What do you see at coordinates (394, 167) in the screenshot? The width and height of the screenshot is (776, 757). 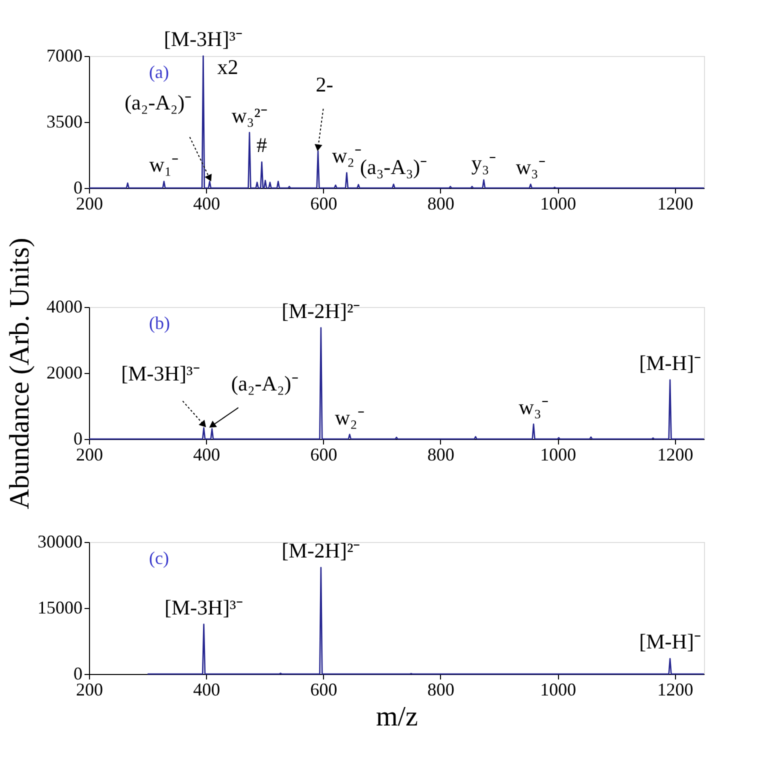 I see `annotation: (a₃-A₃)⁻` at bounding box center [394, 167].